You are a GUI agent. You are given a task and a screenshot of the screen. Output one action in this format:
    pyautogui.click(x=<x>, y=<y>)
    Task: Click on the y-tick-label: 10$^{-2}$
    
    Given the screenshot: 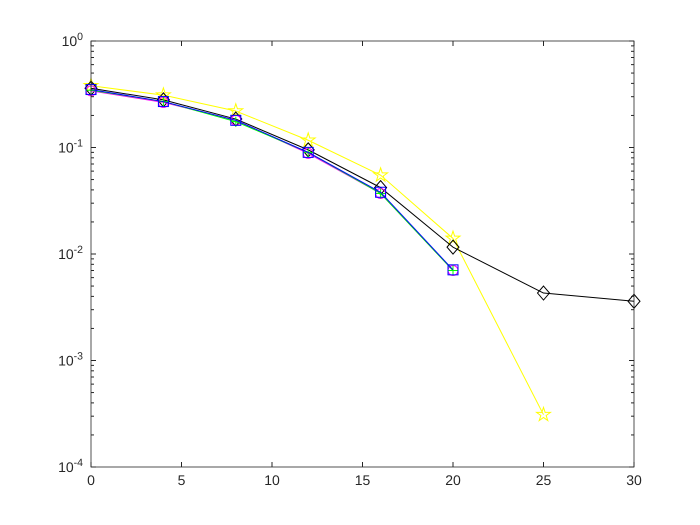 What is the action you would take?
    pyautogui.click(x=71, y=253)
    